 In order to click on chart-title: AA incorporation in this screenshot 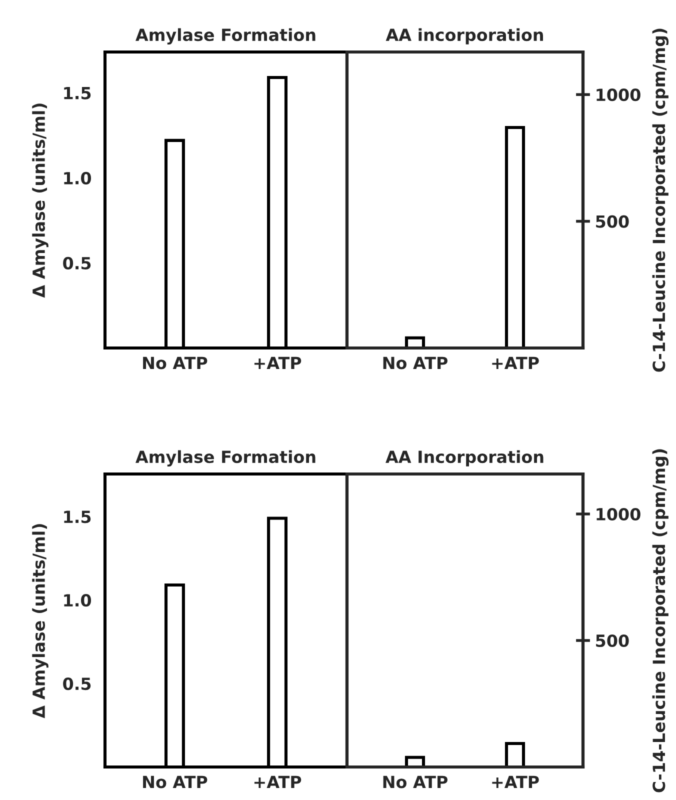, I will do `click(464, 36)`.